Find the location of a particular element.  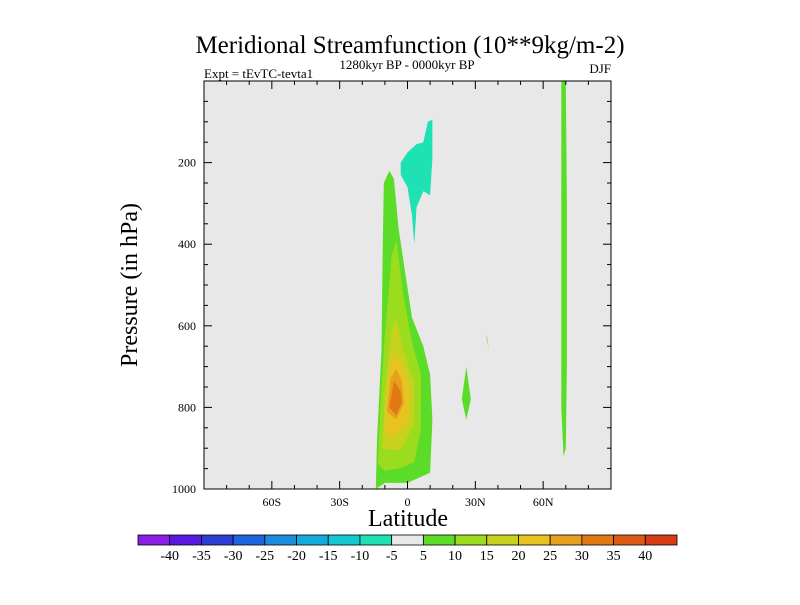

y-axis-label: Pressure (in hPa) is located at coordinates (130, 285).